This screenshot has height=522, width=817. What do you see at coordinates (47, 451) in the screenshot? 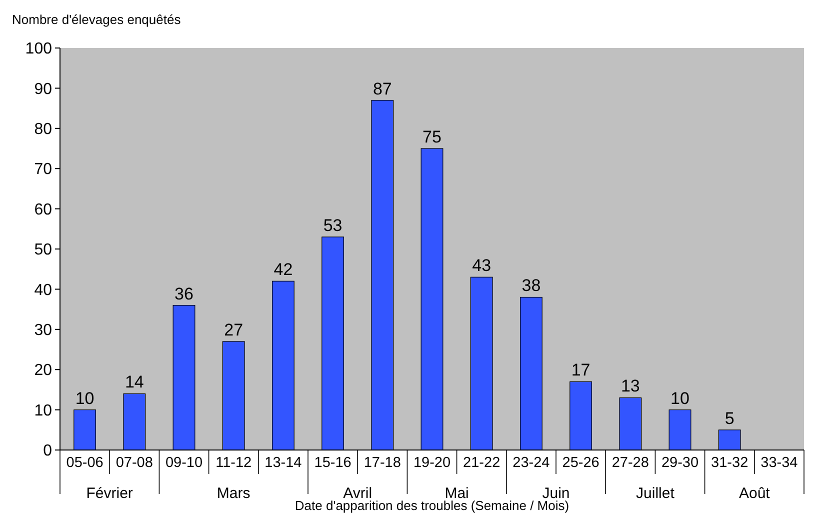
I see `y-tick-label: 0` at bounding box center [47, 451].